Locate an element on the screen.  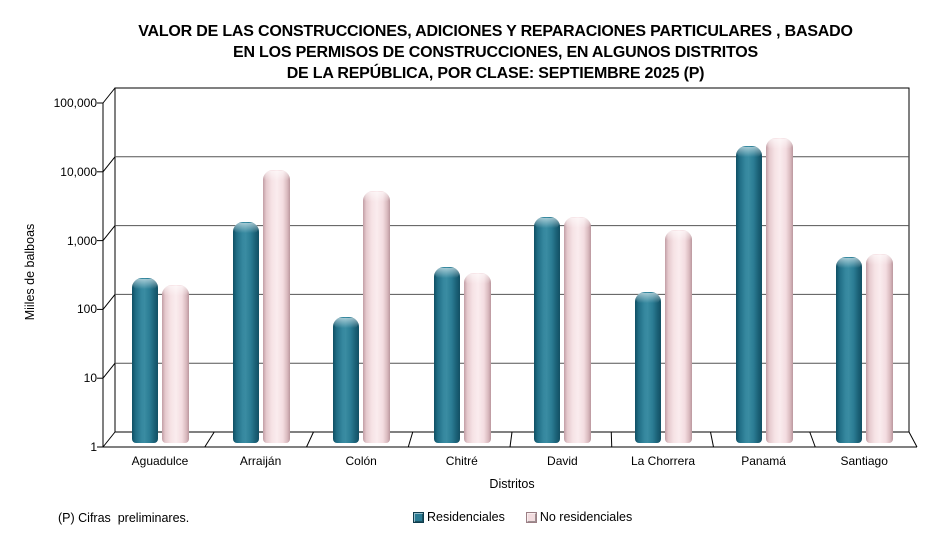
floor-right-edge is located at coordinates (913, 439).